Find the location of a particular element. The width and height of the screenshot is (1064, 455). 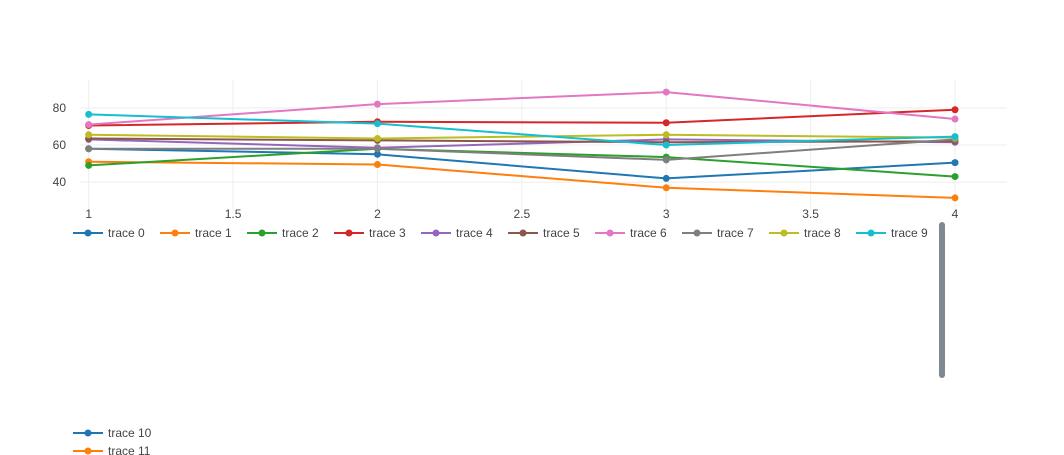

legend-item-trace-5: trace 5 is located at coordinates (544, 233).